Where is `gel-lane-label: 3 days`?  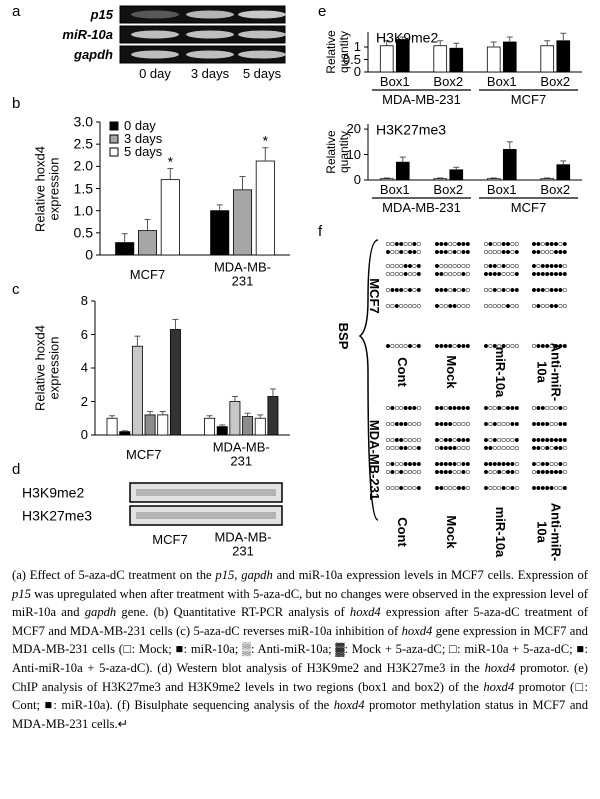 gel-lane-label: 3 days is located at coordinates (210, 73).